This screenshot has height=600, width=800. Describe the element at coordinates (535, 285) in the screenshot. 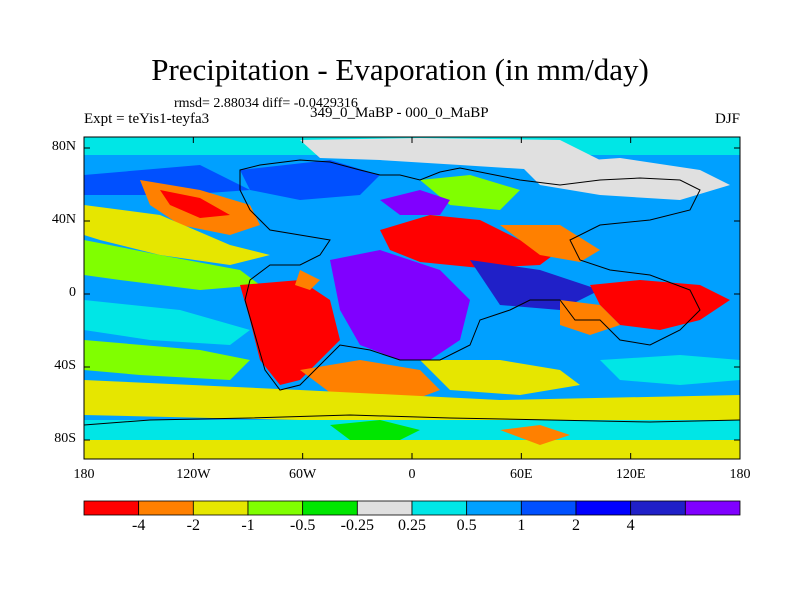

I see `field-tropics-wet-east` at that location.